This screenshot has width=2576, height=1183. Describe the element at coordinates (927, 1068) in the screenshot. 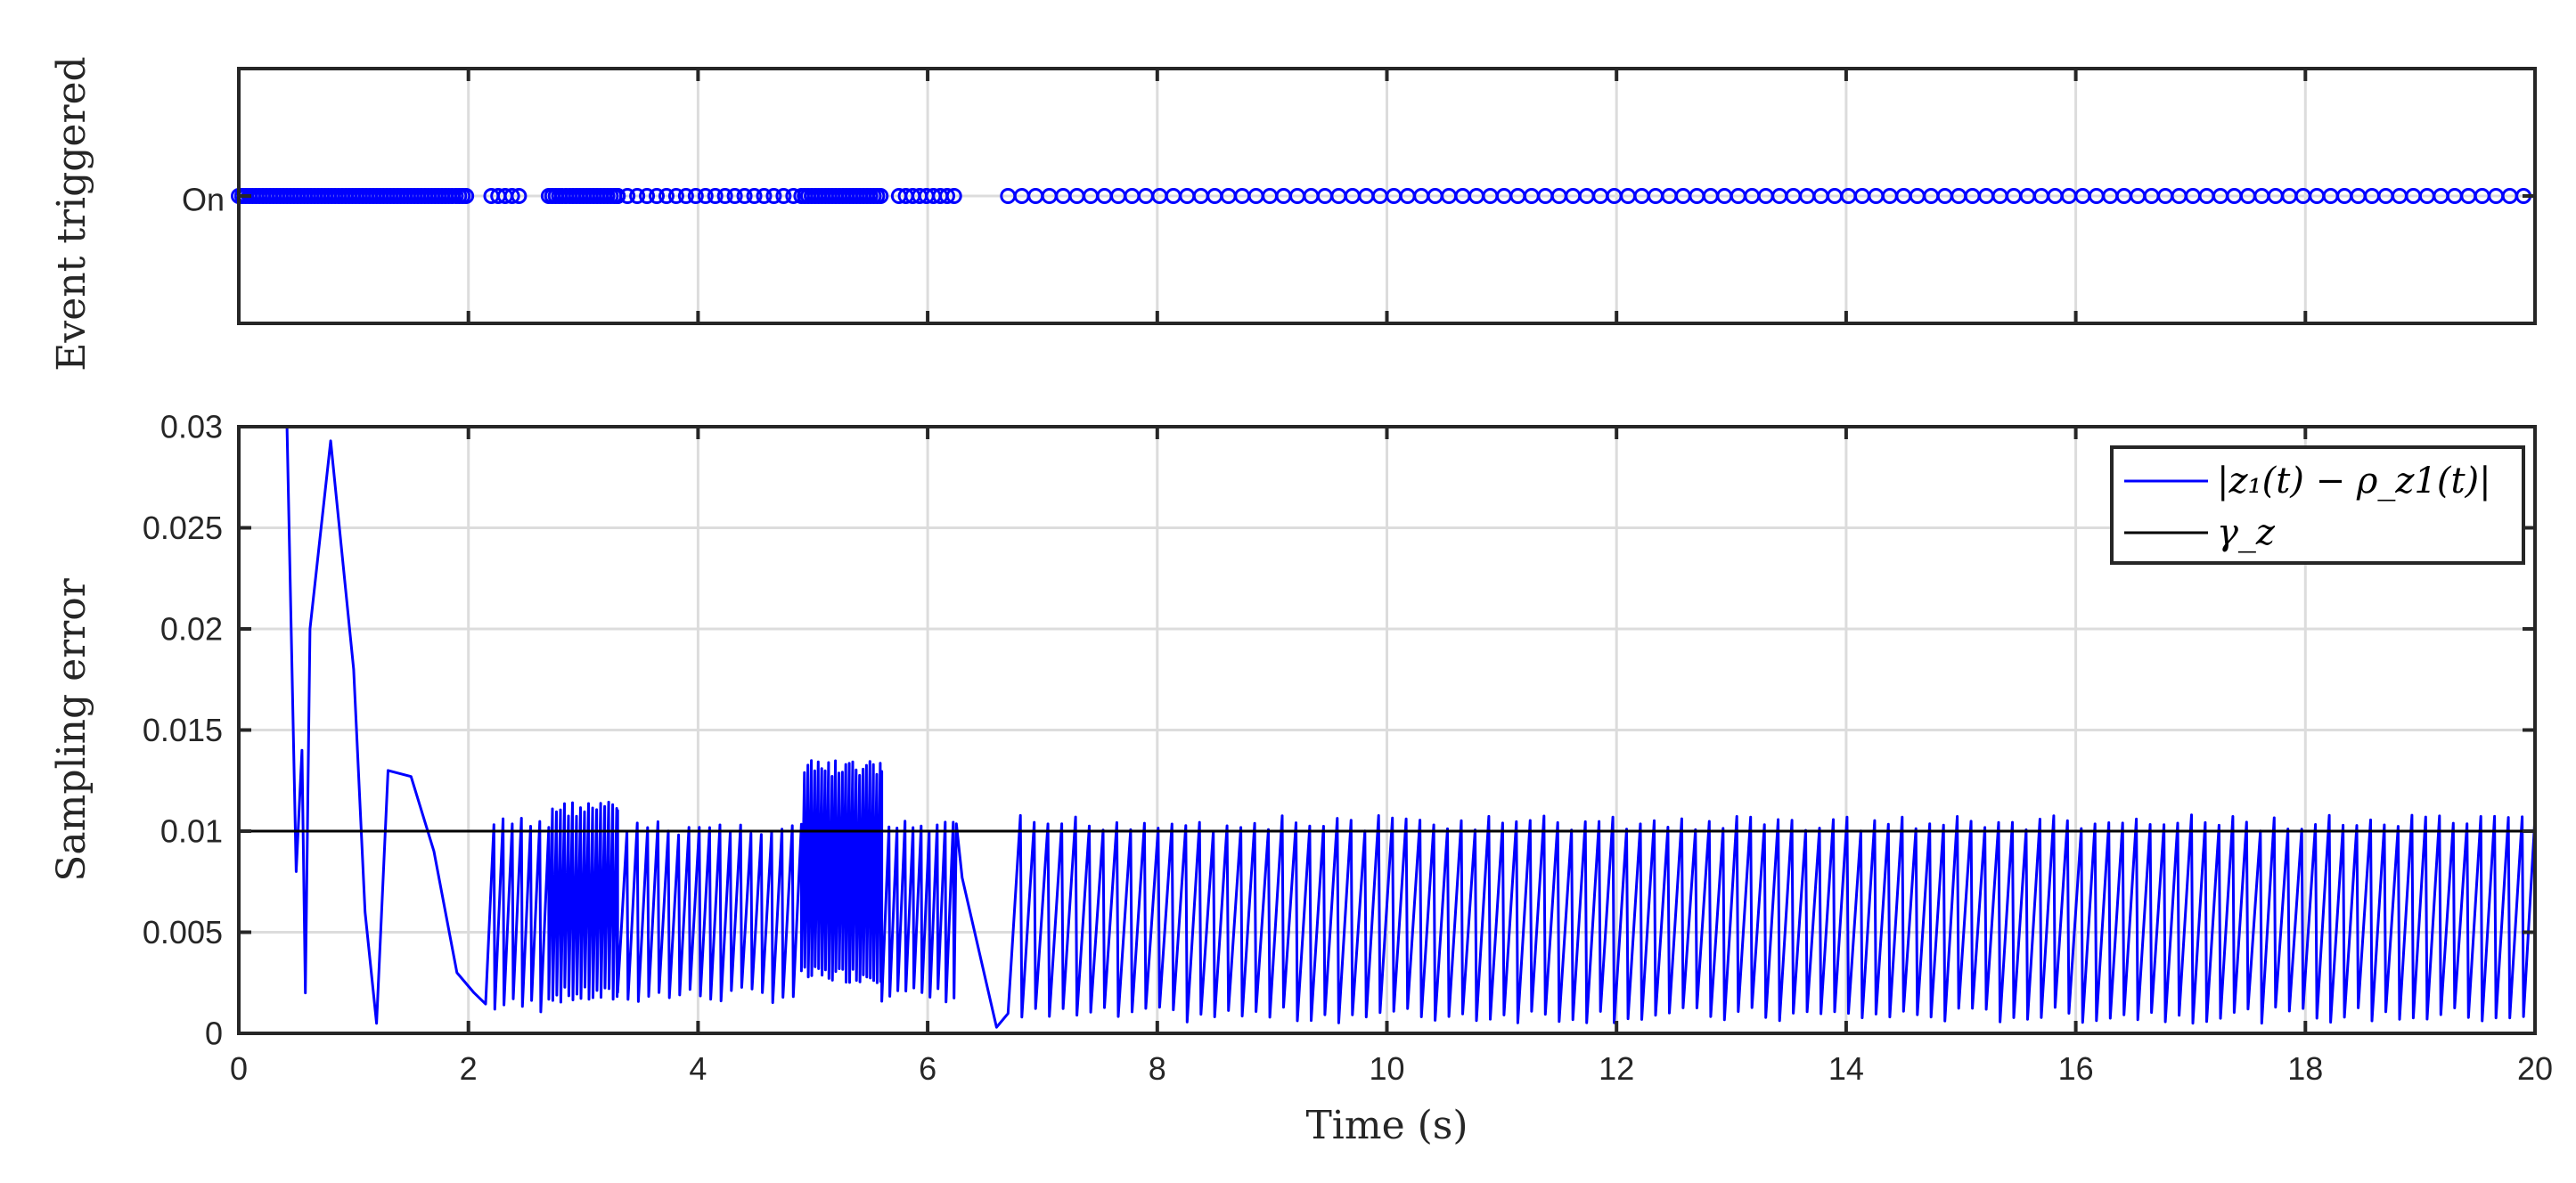

I see `x-tick-label: 6` at that location.